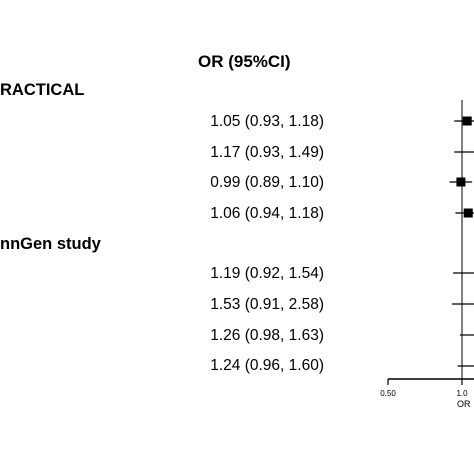 The height and width of the screenshot is (474, 474). I want to click on or-text-row-5: 1.19 (0.92, 1.54), so click(267, 273).